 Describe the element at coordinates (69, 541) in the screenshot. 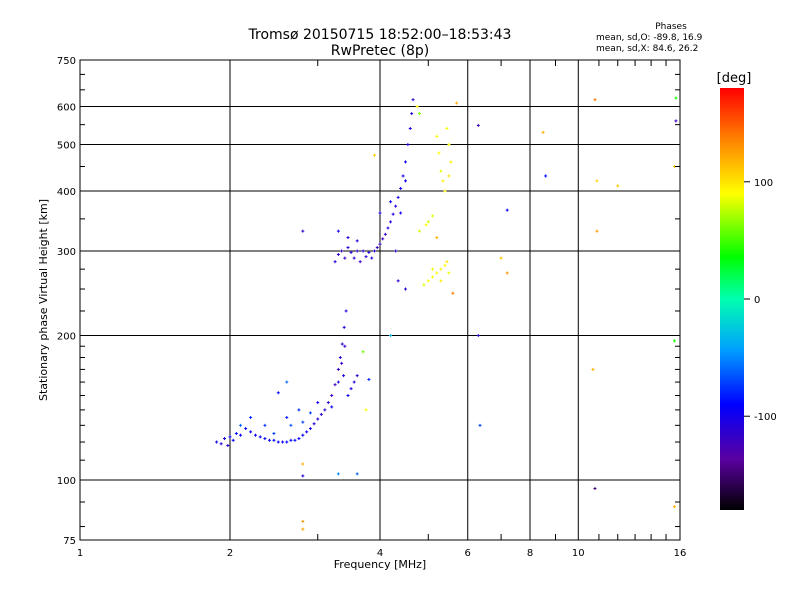

I see `y-tick-label: 75` at that location.